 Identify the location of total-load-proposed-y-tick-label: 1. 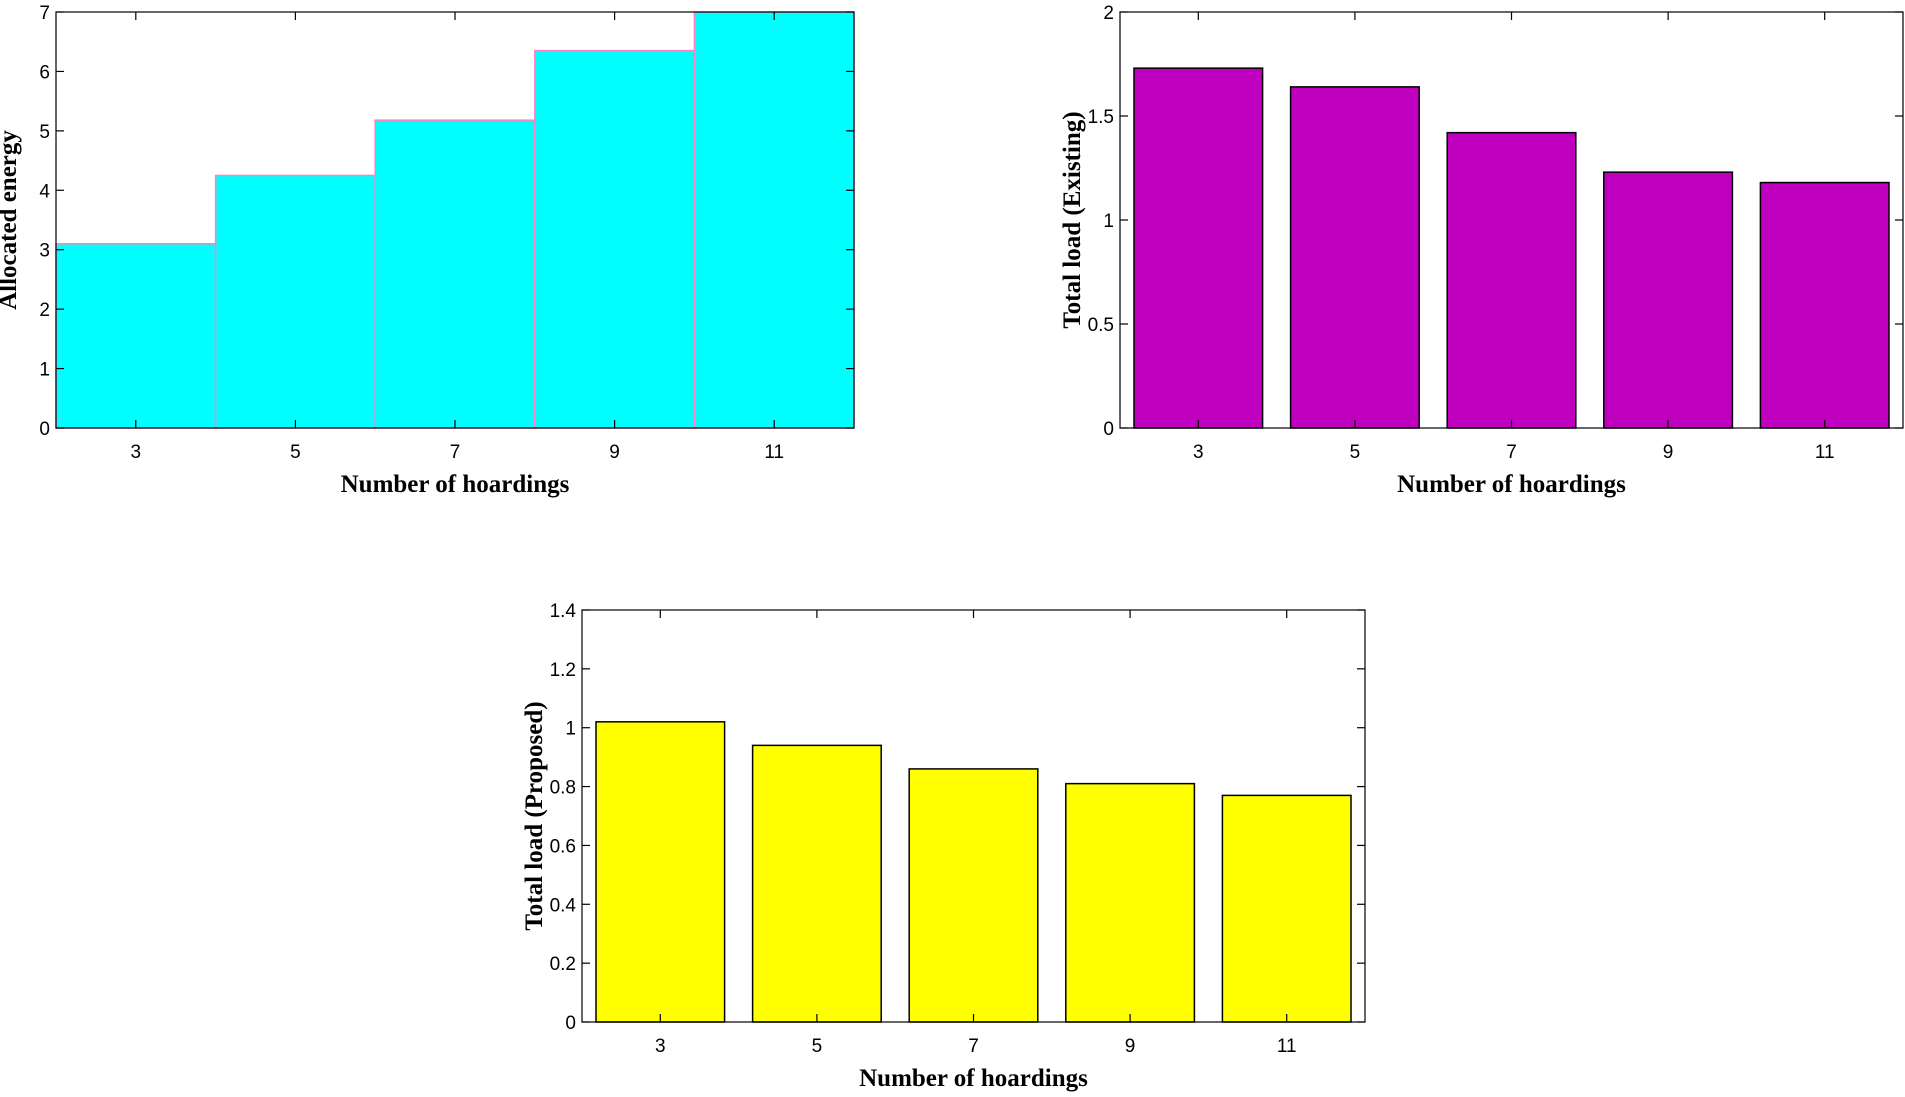
(570, 729).